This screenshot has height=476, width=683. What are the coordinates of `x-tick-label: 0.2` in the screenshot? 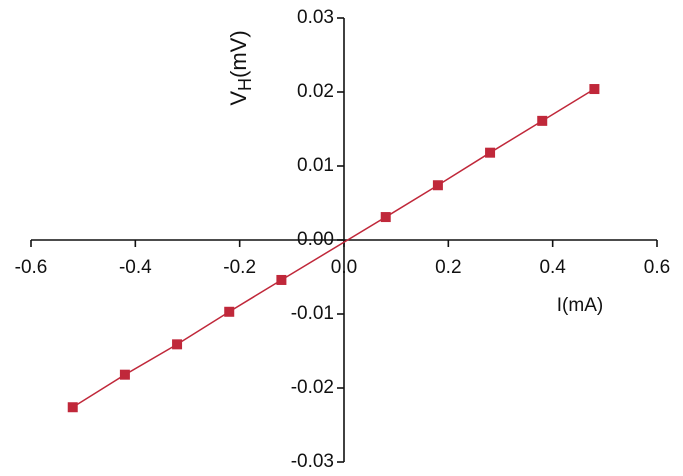 It's located at (448, 267).